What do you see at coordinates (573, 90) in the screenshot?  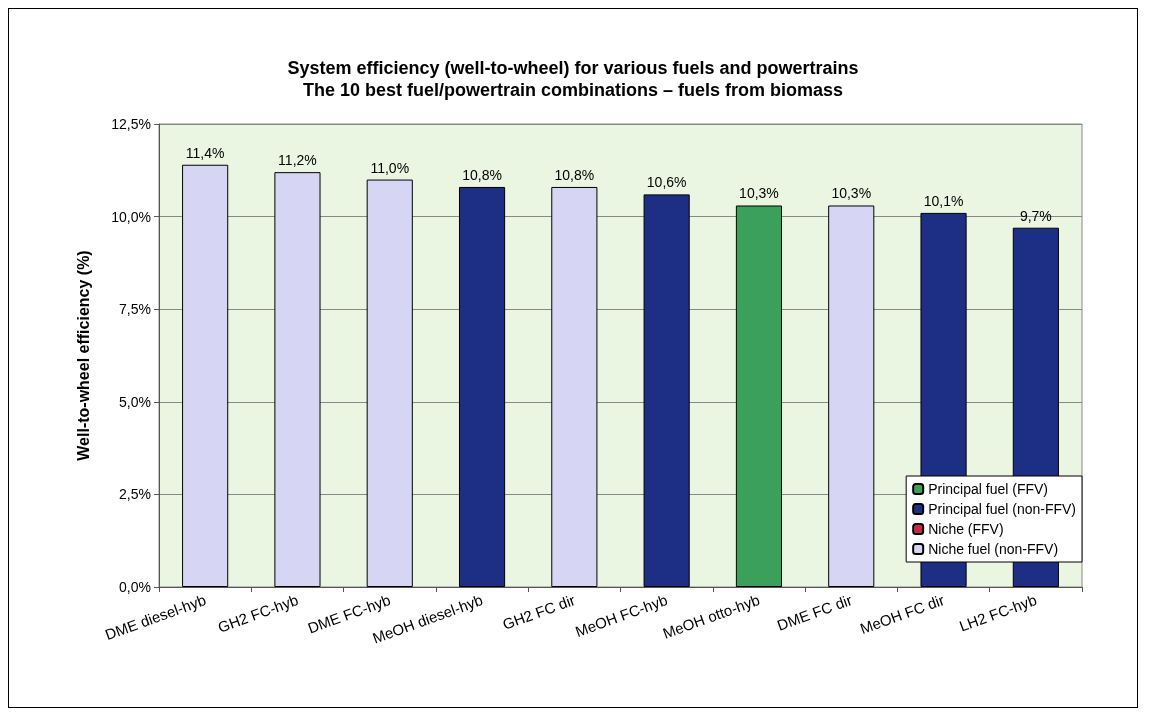 I see `chart-subtitle: The 10 best fuel/powertrain combinations – fuels from biomass` at bounding box center [573, 90].